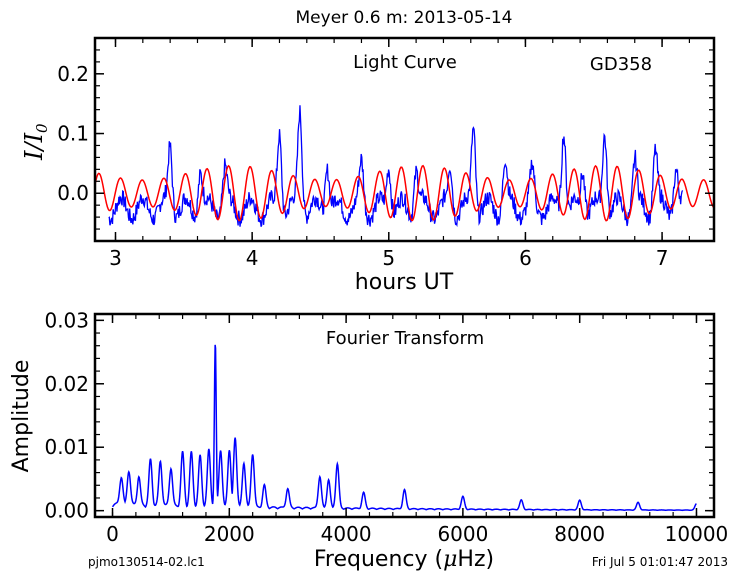 The width and height of the screenshot is (742, 584). What do you see at coordinates (621, 64) in the screenshot?
I see `star-name-label: GD358` at bounding box center [621, 64].